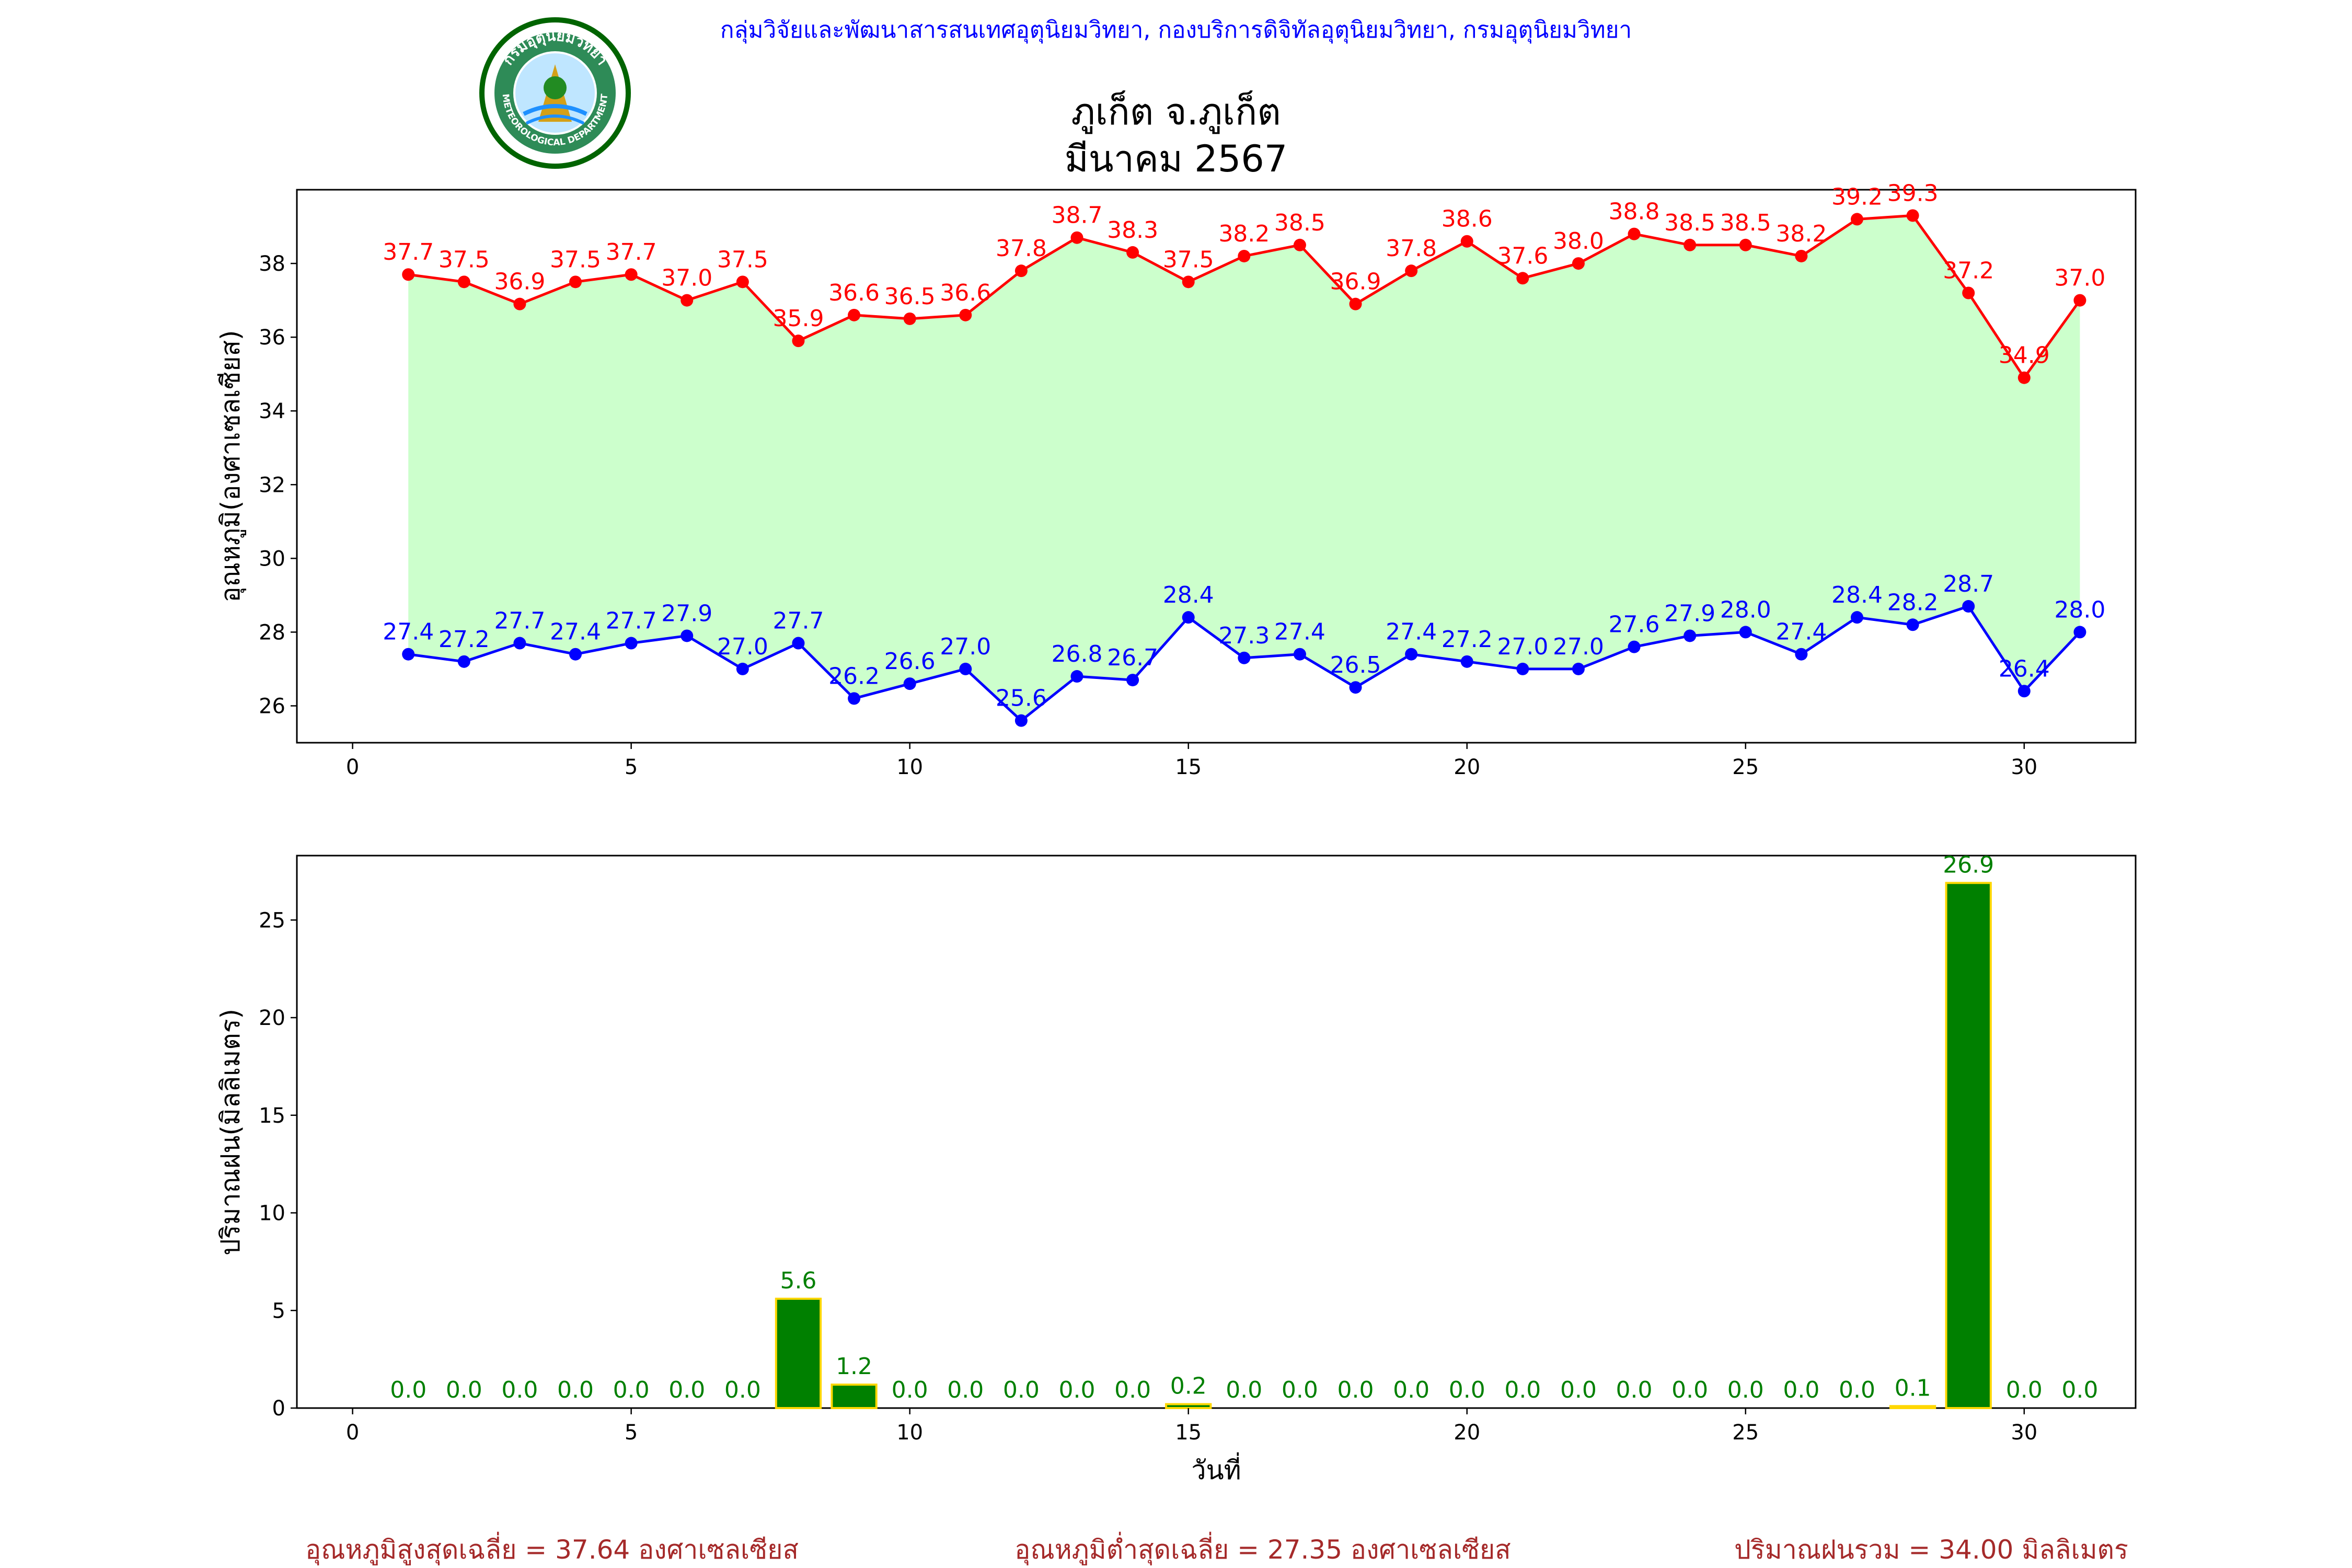 The image size is (2352, 1568). Describe the element at coordinates (1634, 625) in the screenshot. I see `min-temperature-label: 27.6` at that location.